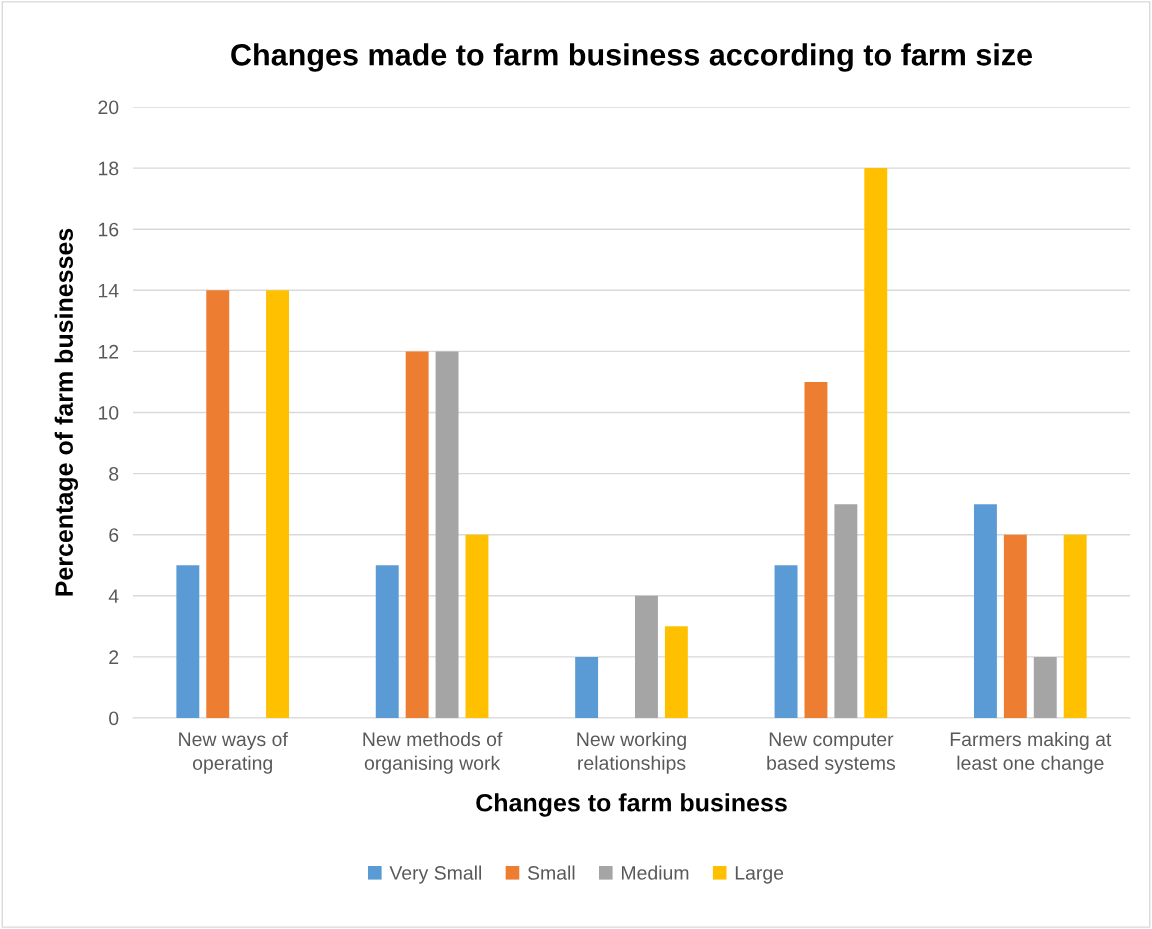 The width and height of the screenshot is (1152, 929). Describe the element at coordinates (551, 872) in the screenshot. I see `legend-label: Small` at that location.